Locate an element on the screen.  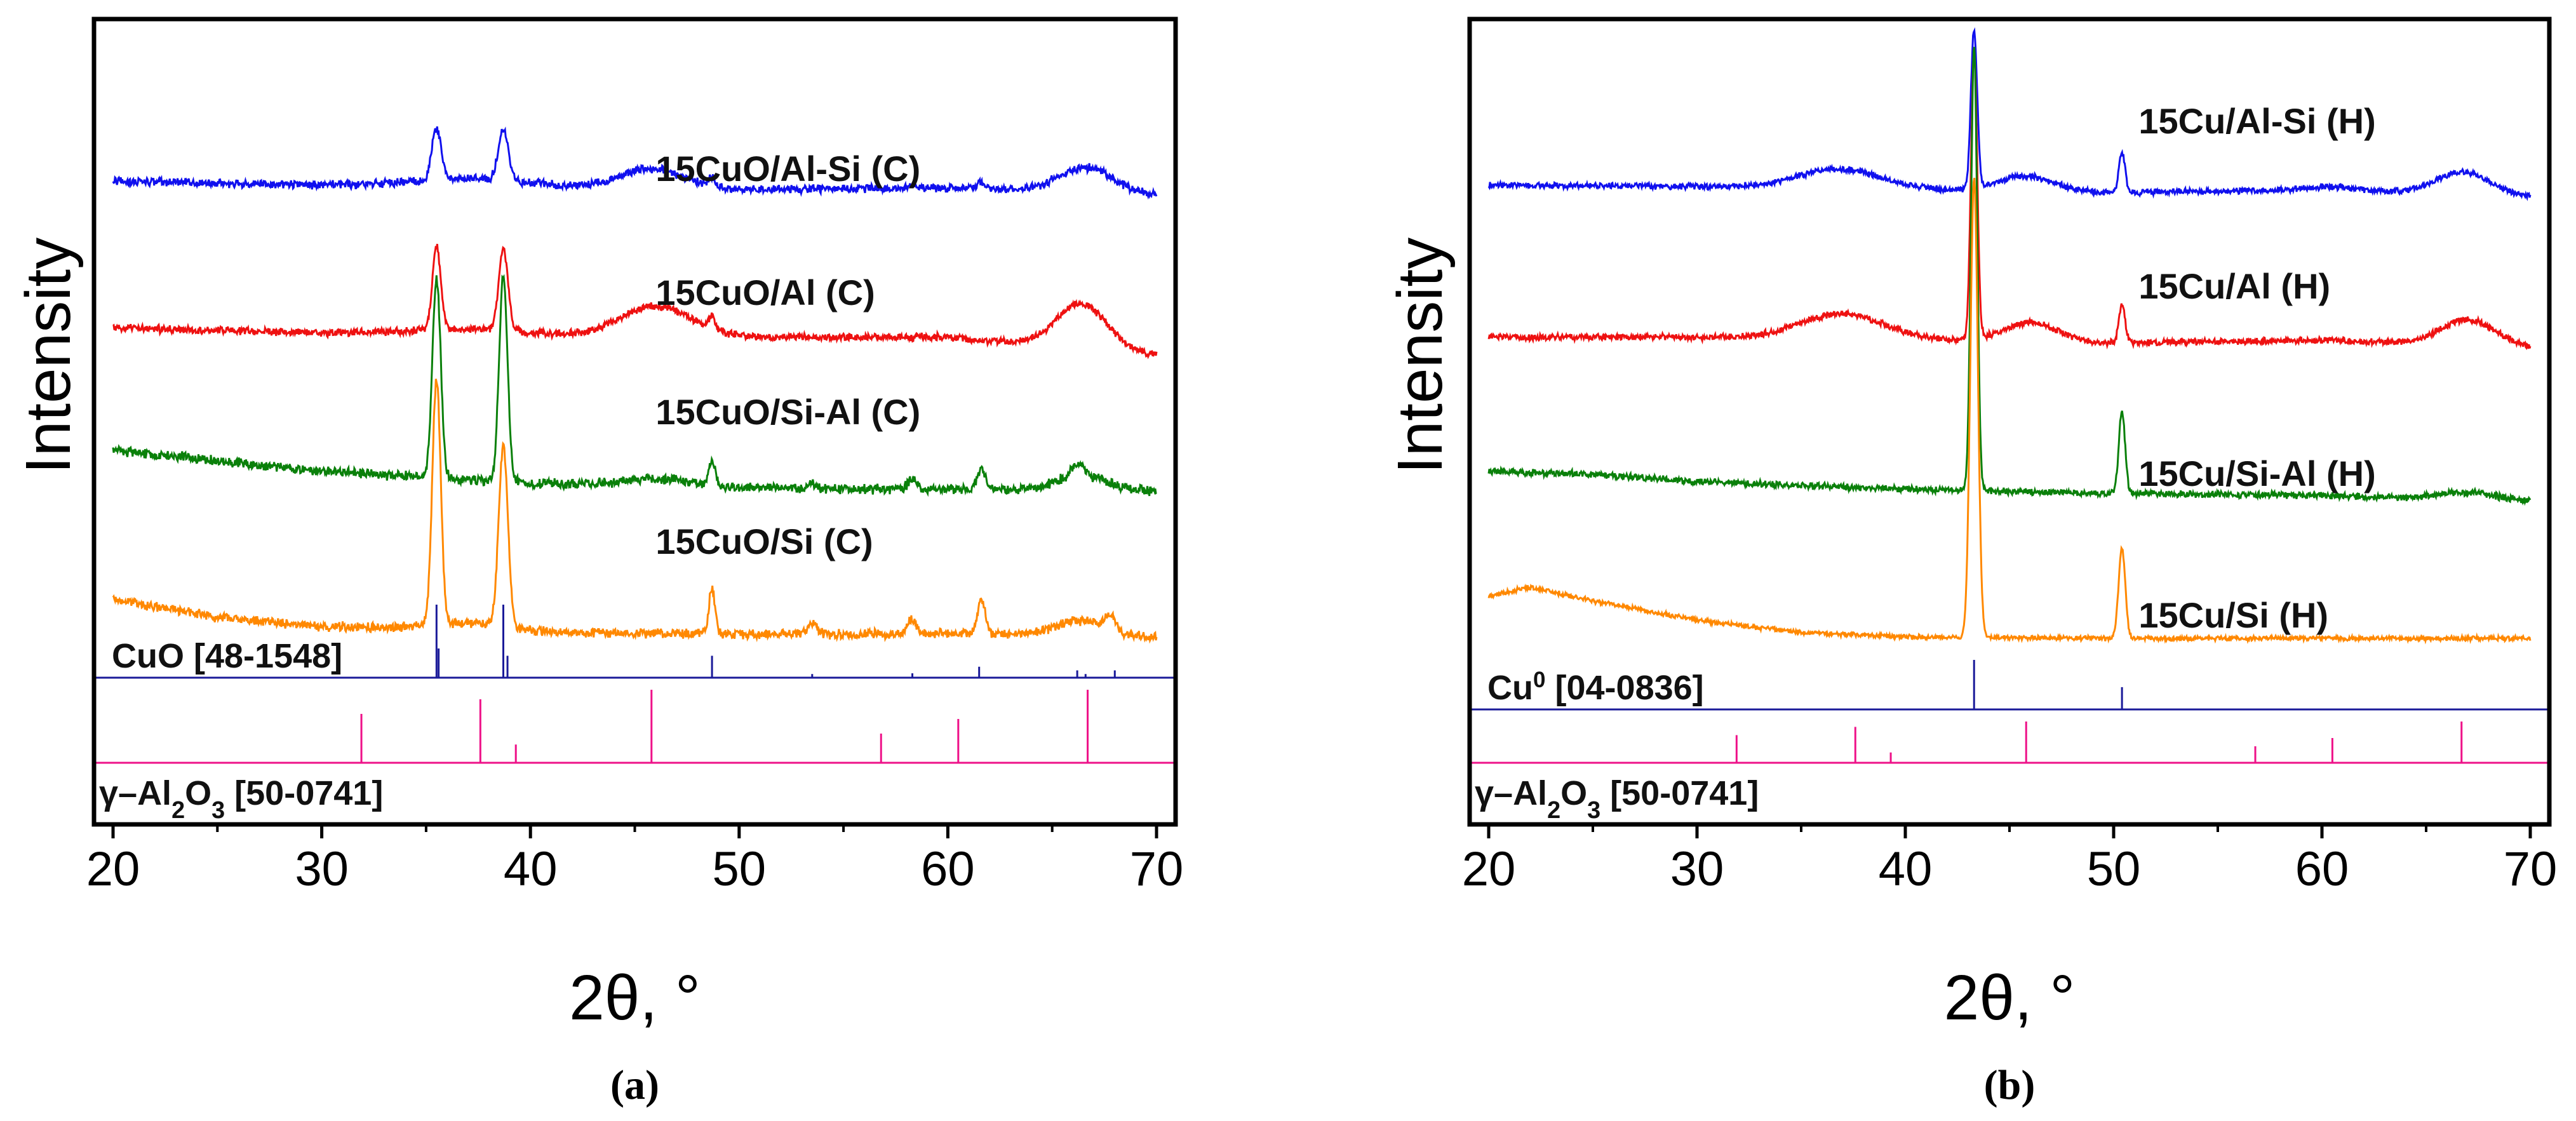
series-label: 15Cu/Si-Al (H) is located at coordinates (2256, 473).